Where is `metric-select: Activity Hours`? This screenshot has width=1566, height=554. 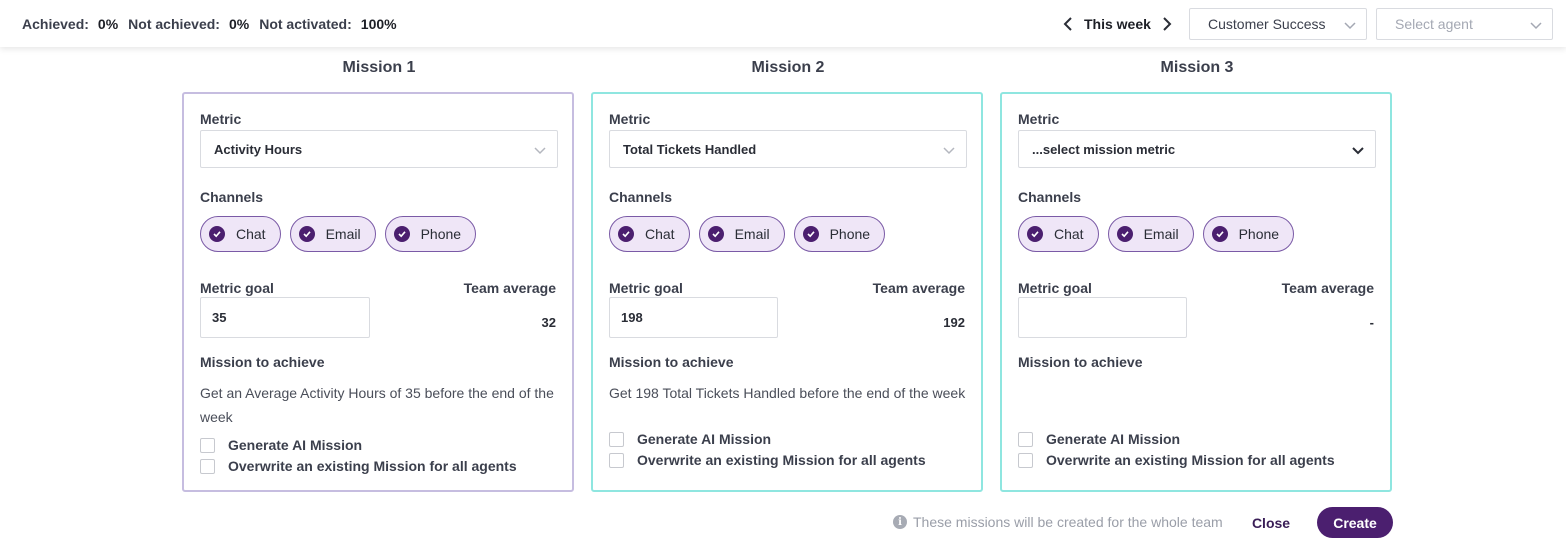 metric-select: Activity Hours is located at coordinates (379, 149).